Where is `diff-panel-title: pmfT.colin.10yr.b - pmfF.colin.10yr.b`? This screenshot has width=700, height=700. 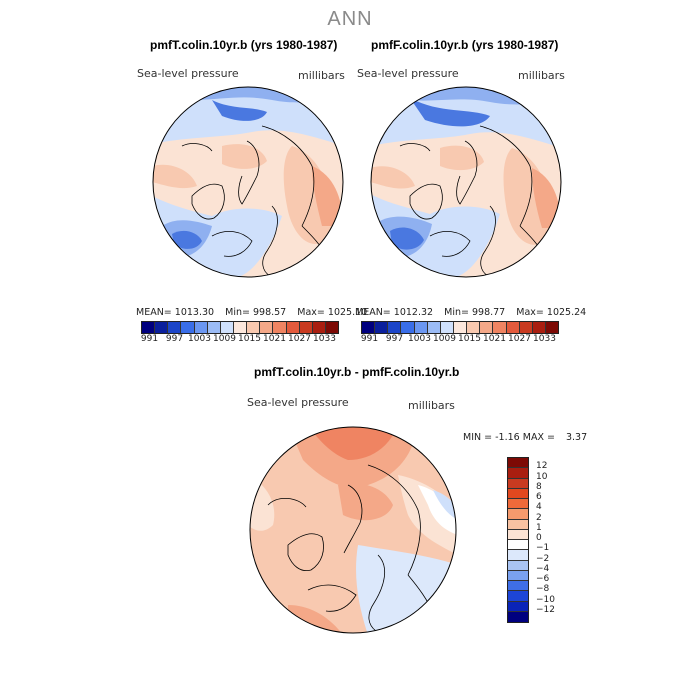 diff-panel-title: pmfT.colin.10yr.b - pmfF.colin.10yr.b is located at coordinates (357, 372).